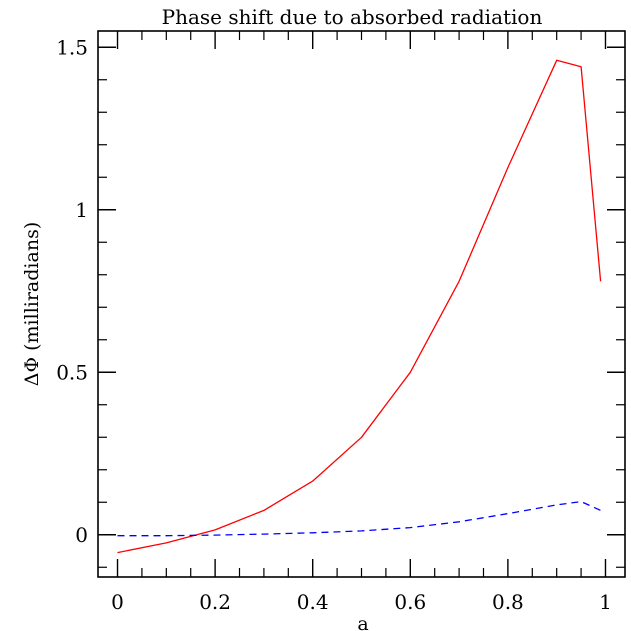 Image resolution: width=631 pixels, height=631 pixels. I want to click on x-tick-label: 1, so click(605, 602).